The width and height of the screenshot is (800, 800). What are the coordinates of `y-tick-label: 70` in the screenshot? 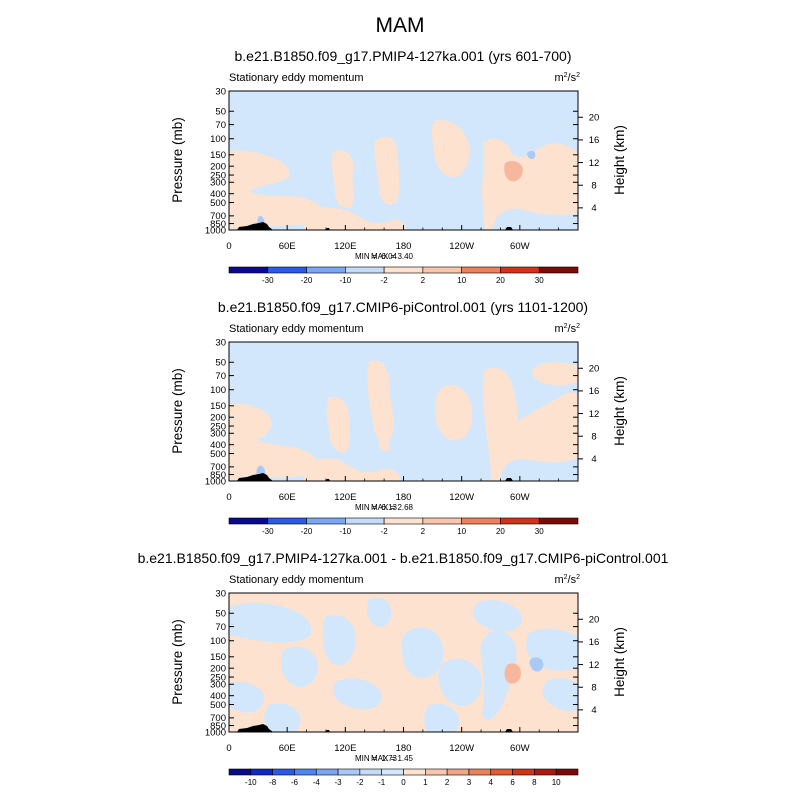 It's located at (220, 627).